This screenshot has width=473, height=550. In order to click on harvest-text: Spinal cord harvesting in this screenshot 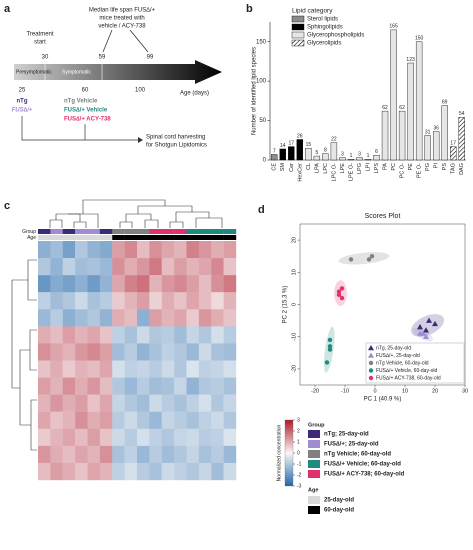, I will do `click(175, 138)`.